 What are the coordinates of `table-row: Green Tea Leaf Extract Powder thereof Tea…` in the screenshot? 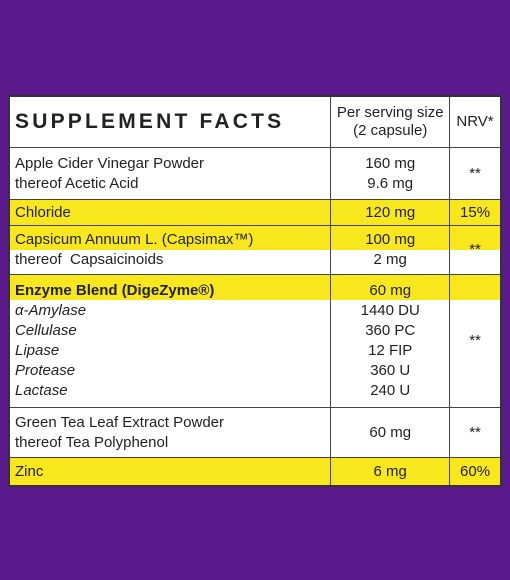 It's located at (255, 432).